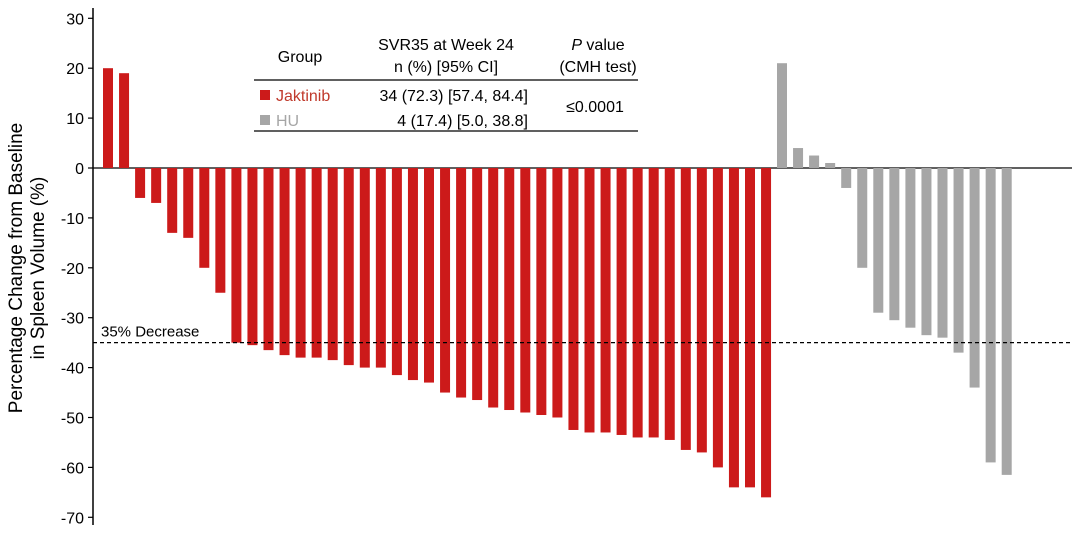 This screenshot has height=540, width=1080. What do you see at coordinates (462, 121) in the screenshot?
I see `table-svr35-hu: 4 (17.4) [5.0, 38.8]` at bounding box center [462, 121].